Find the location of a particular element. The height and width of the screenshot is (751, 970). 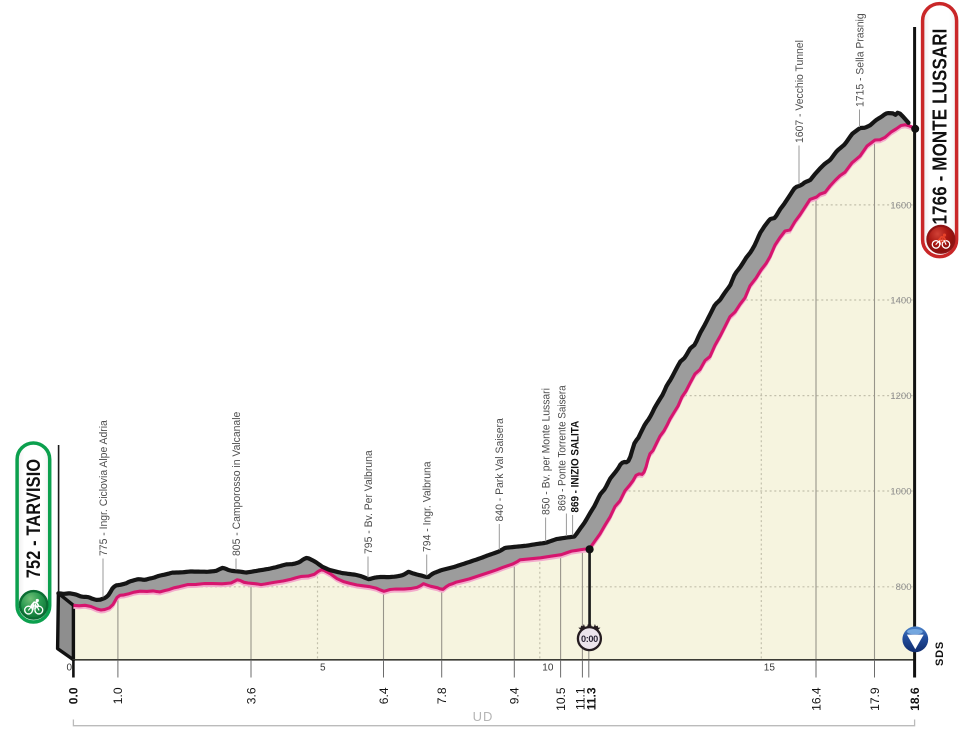

svg-text: 850 - Bv. per Monte Lussari is located at coordinates (546, 451).